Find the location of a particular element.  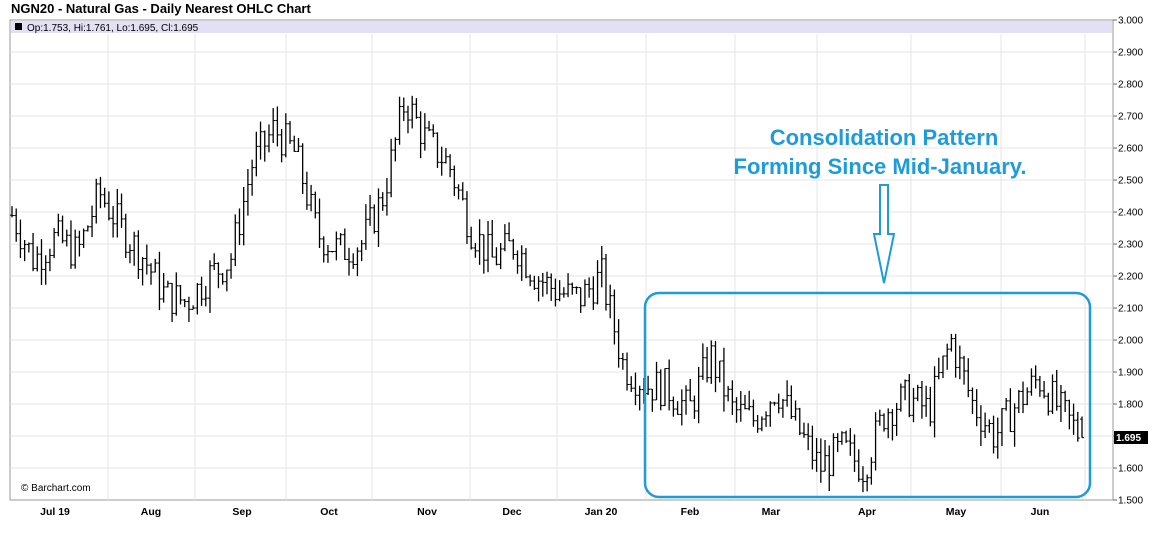

y-tick-label: 1.500 is located at coordinates (1130, 501).